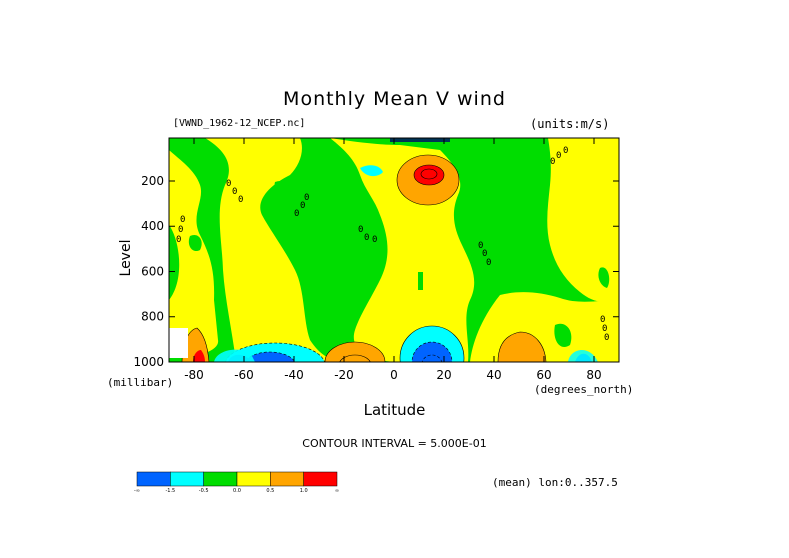 This screenshot has height=558, width=789. Describe the element at coordinates (604, 329) in the screenshot. I see `zero-label-20: 0` at that location.